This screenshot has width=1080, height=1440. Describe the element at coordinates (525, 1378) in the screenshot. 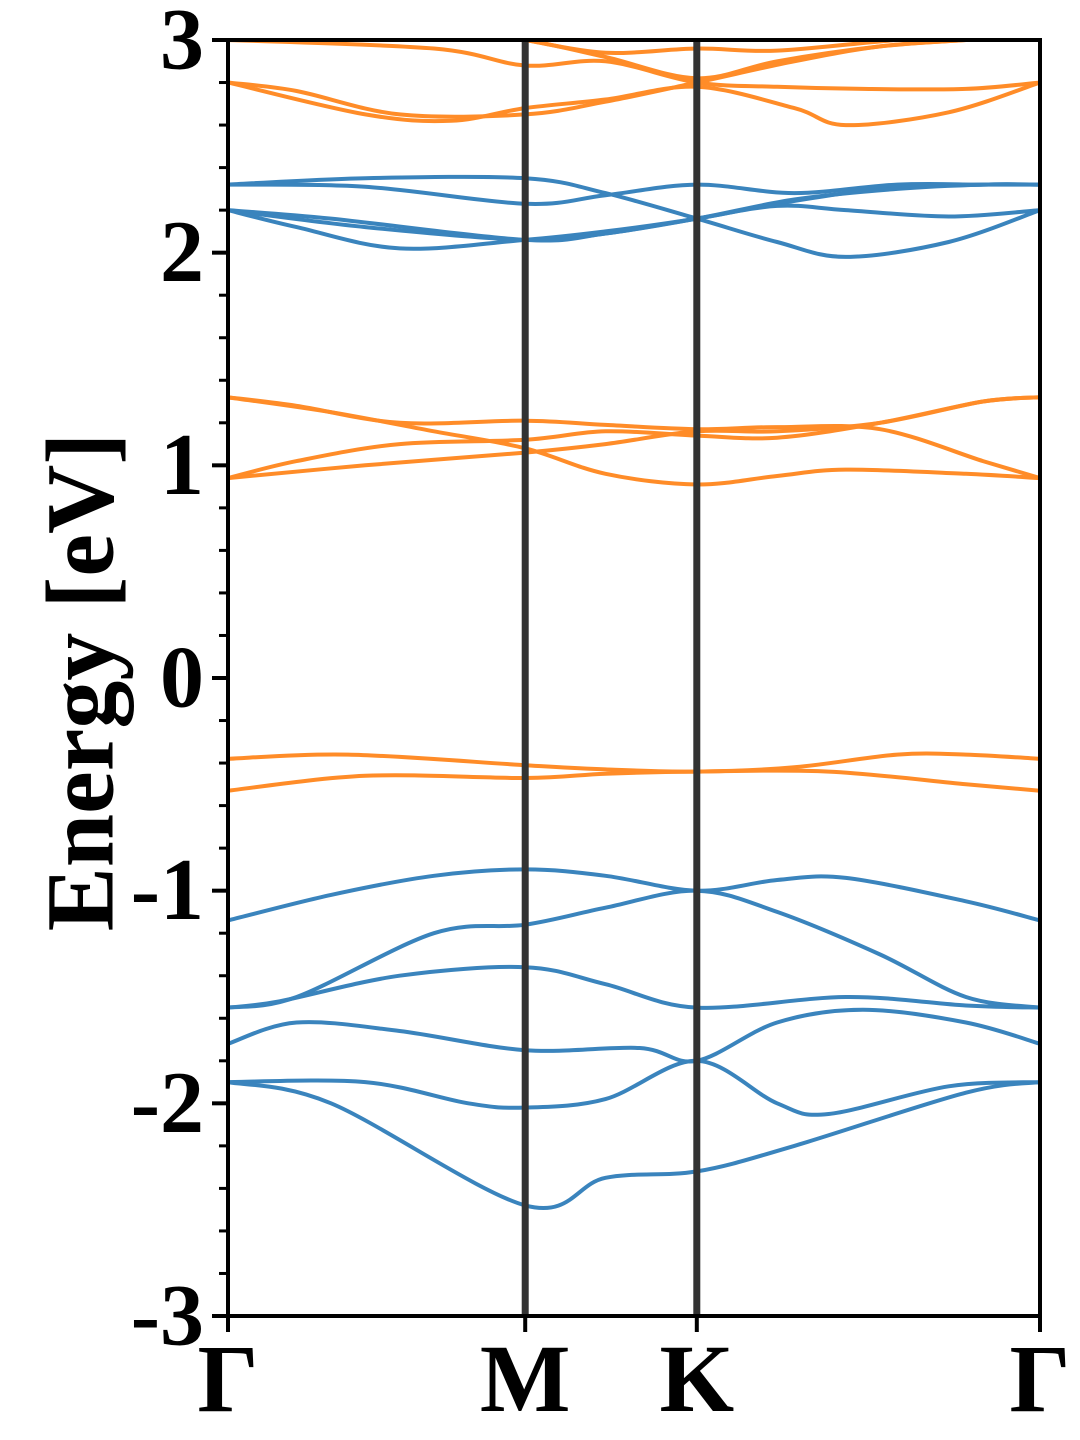

I see `x-tick-label: M` at that location.